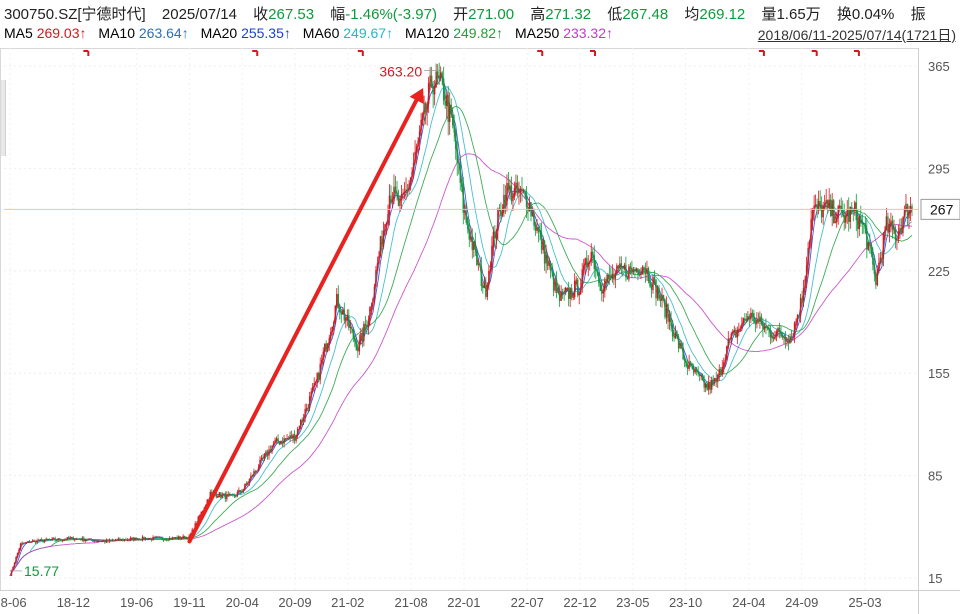  I want to click on side-panel-tab, so click(3, 118).